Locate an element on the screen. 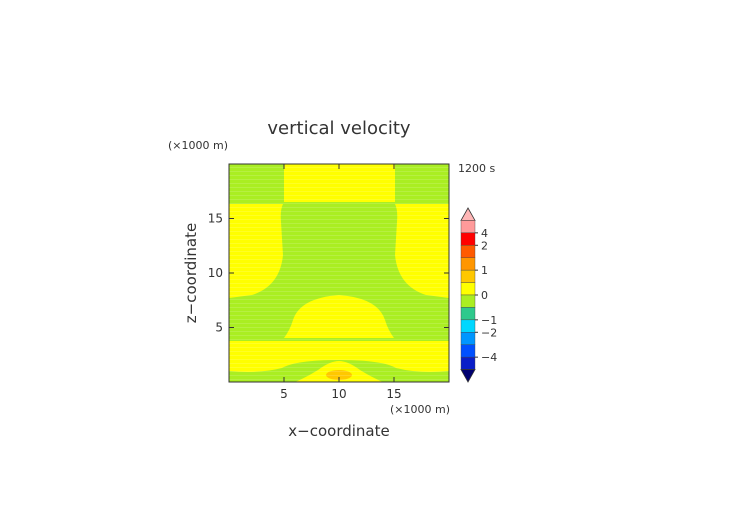 This screenshot has height=532, width=752. plot-area is located at coordinates (339, 273).